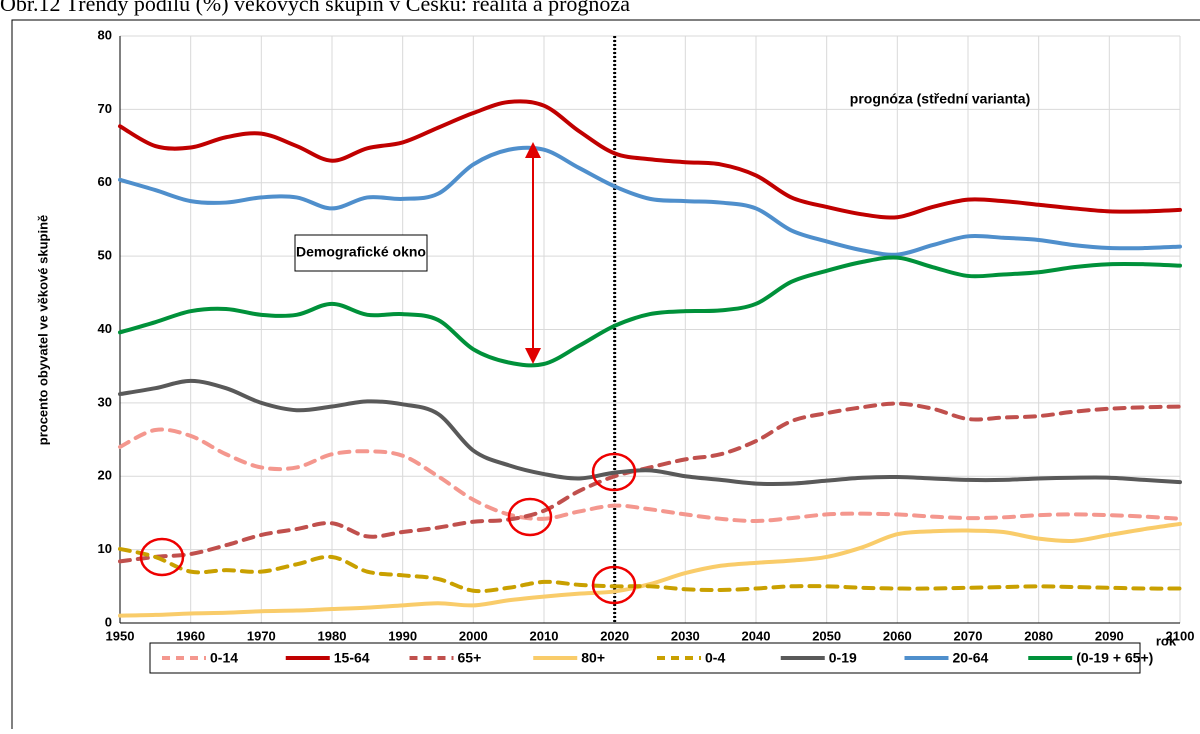 The image size is (1200, 734). Describe the element at coordinates (105, 475) in the screenshot. I see `y-tick-label: 20` at that location.